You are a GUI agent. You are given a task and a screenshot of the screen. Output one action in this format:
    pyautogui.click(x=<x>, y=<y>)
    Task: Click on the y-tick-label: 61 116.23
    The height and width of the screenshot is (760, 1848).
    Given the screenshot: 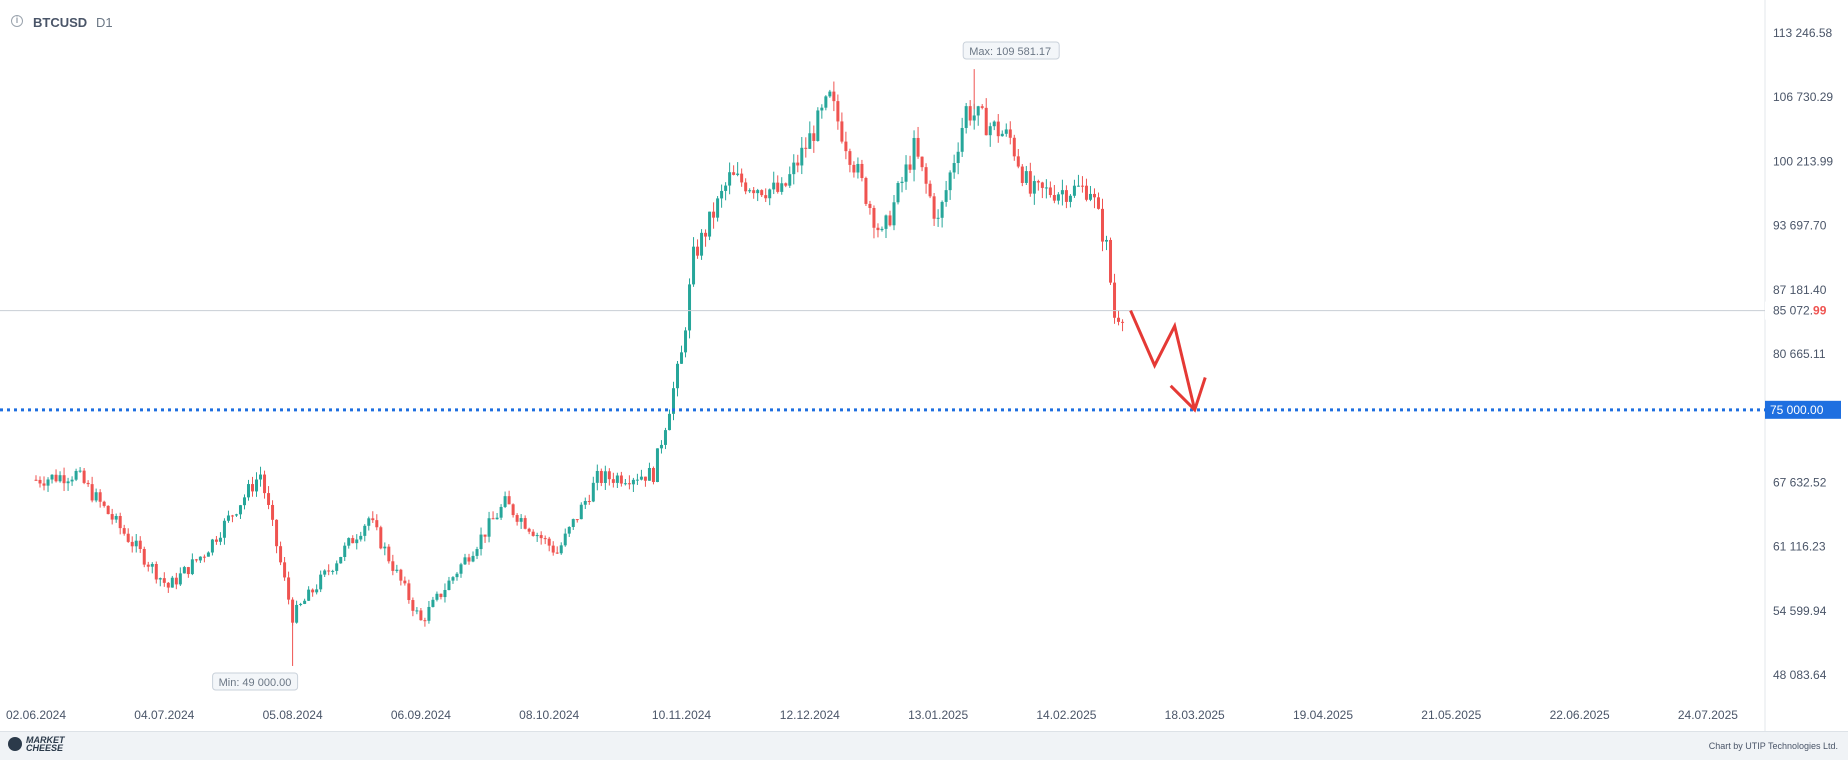 What is the action you would take?
    pyautogui.click(x=1799, y=547)
    